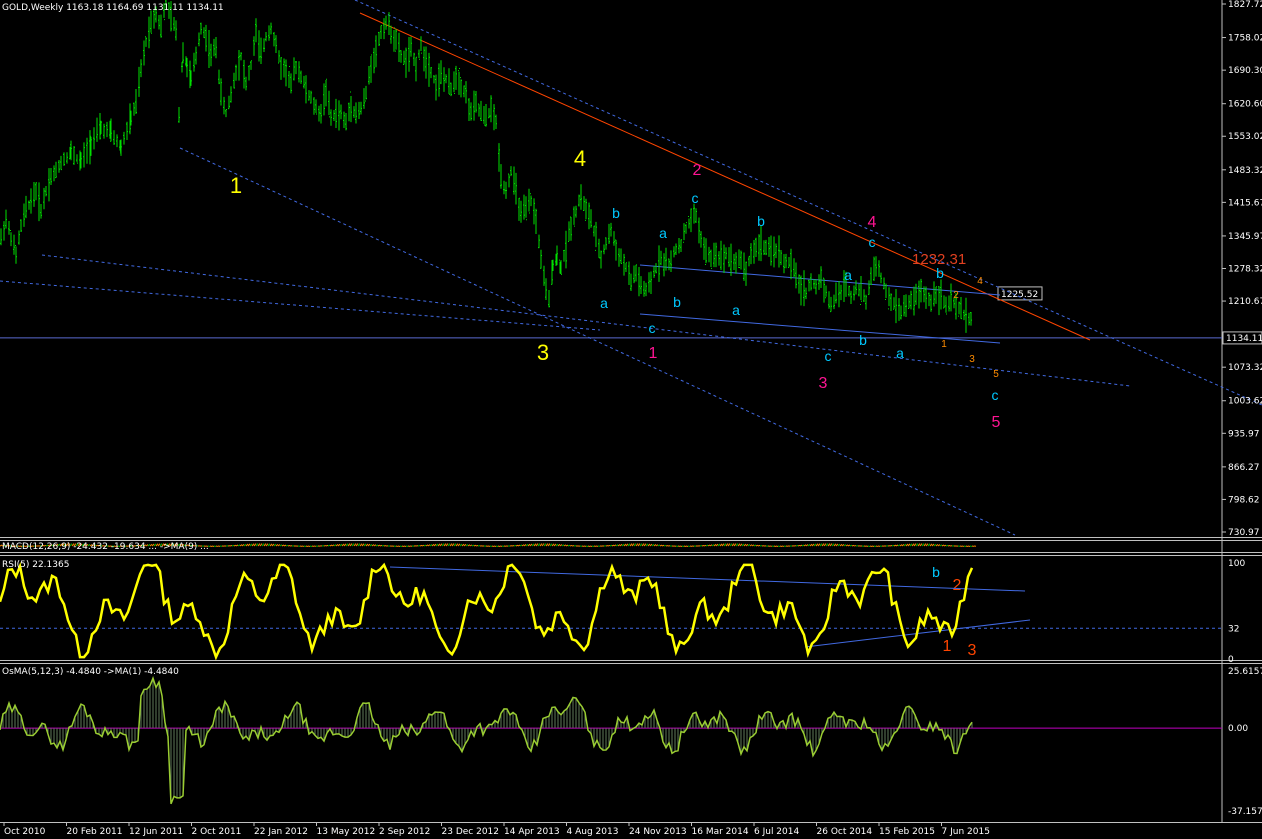 This screenshot has height=839, width=1262. What do you see at coordinates (471, 832) in the screenshot?
I see `time-tick-label: 23 Dec 2012` at bounding box center [471, 832].